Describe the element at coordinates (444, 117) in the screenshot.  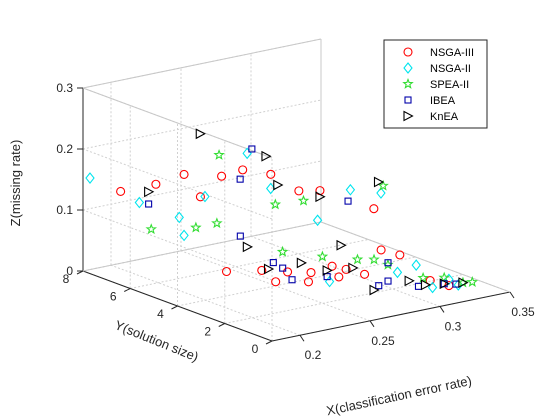
I see `legend-label-knea: KnEA` at that location.